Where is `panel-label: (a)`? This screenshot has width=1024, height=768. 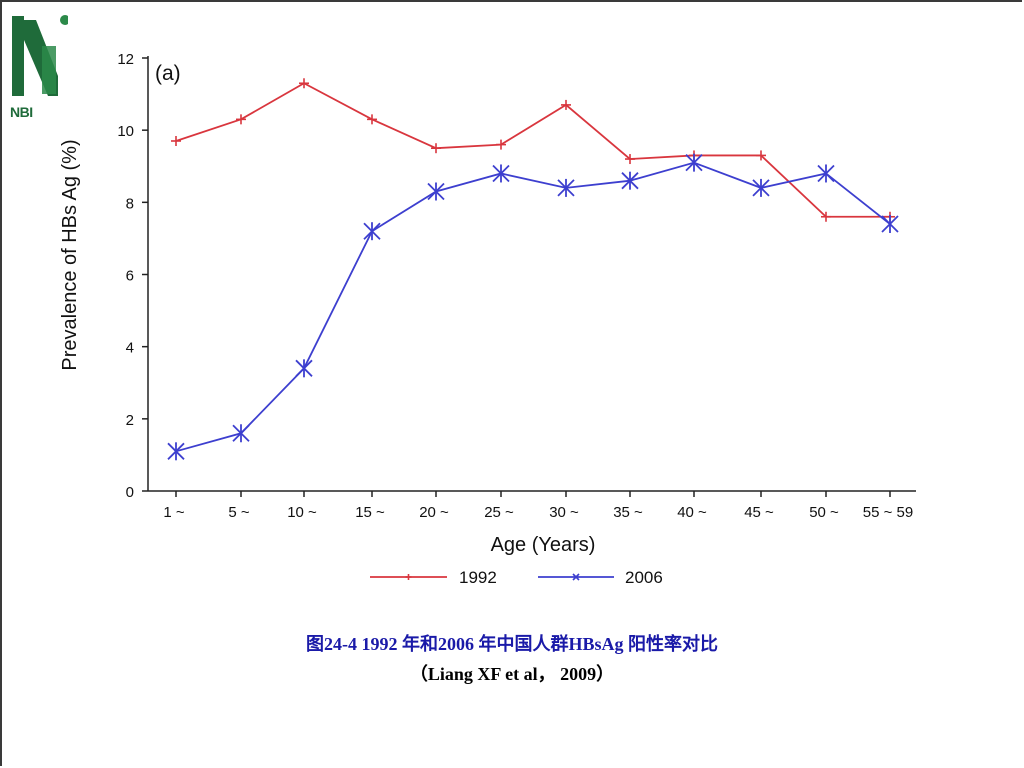
panel-label: (a) is located at coordinates (168, 73).